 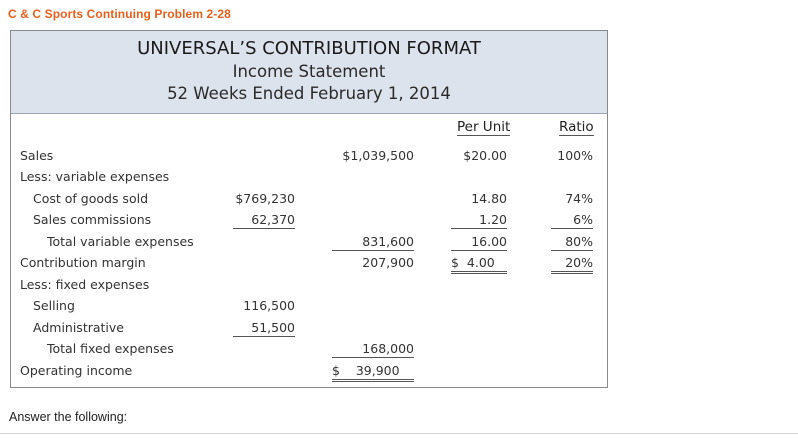 What do you see at coordinates (373, 349) in the screenshot?
I see `total-fixed-total: 168,000` at bounding box center [373, 349].